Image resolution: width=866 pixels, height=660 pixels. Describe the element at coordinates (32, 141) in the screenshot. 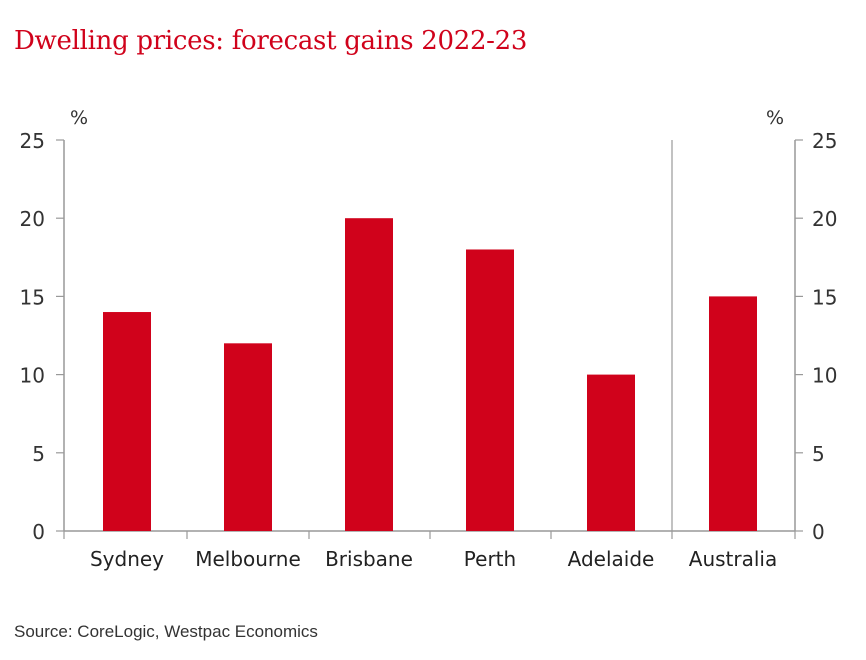

I see `y-tick-label-left: 25` at that location.